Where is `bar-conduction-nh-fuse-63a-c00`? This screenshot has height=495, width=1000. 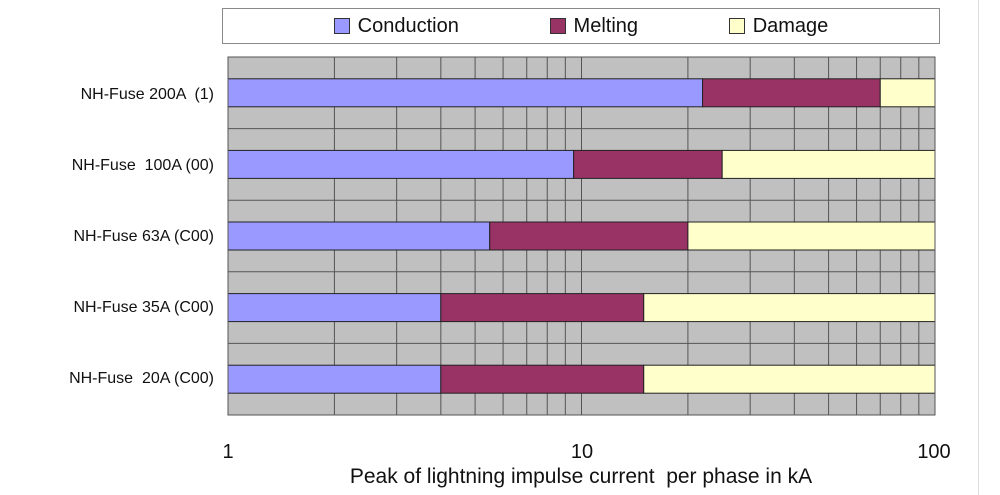
bar-conduction-nh-fuse-63a-c00 is located at coordinates (359, 236).